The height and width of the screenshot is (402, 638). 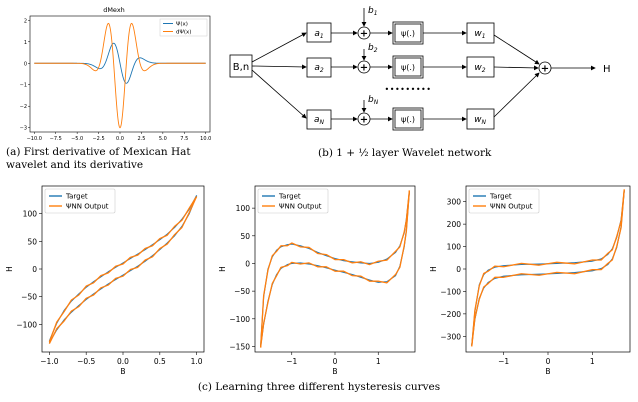 I want to click on chart-a-title: dMexh, so click(x=114, y=10).